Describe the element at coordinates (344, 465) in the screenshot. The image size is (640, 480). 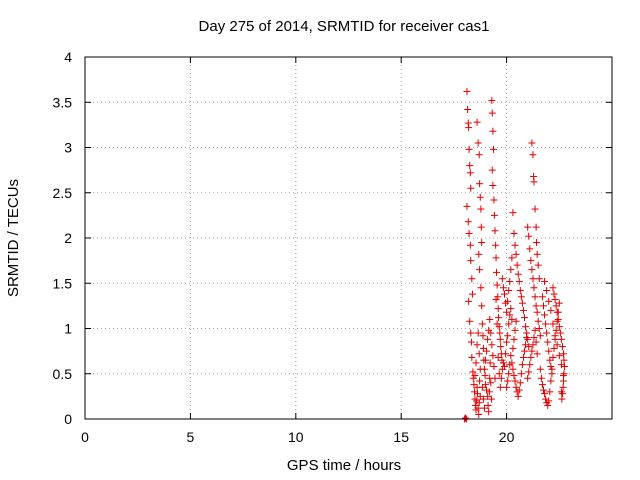
I see `x-axis-label: GPS time / hours` at that location.